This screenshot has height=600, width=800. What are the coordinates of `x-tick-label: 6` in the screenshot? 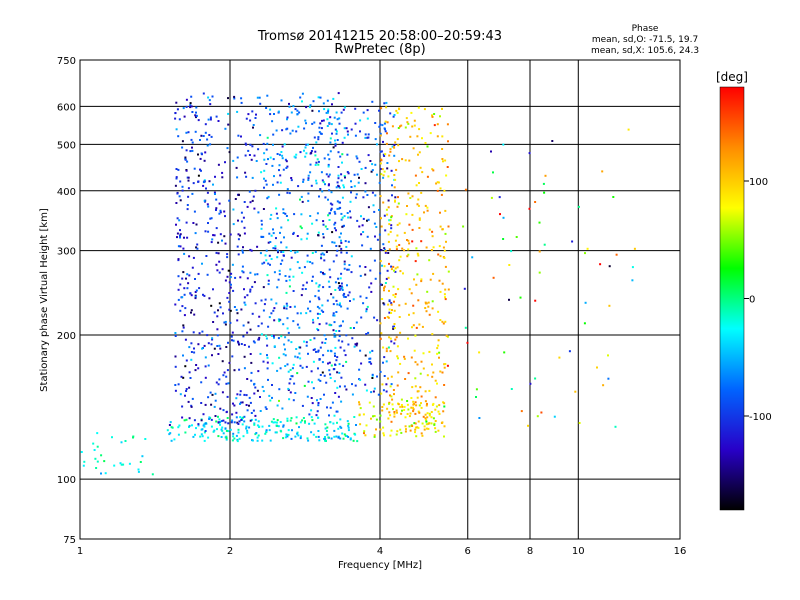 It's located at (468, 551).